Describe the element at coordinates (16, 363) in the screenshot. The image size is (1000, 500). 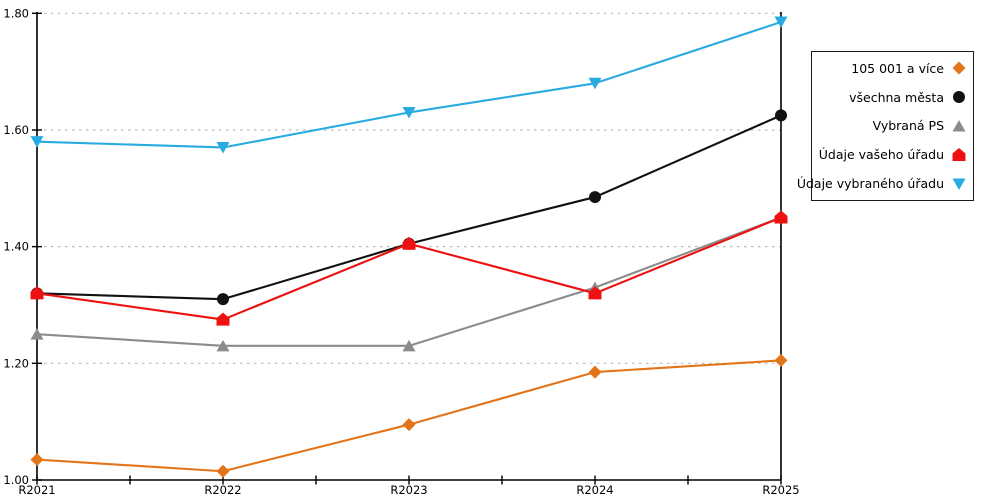
I see `y-tick-label: 1.20` at that location.